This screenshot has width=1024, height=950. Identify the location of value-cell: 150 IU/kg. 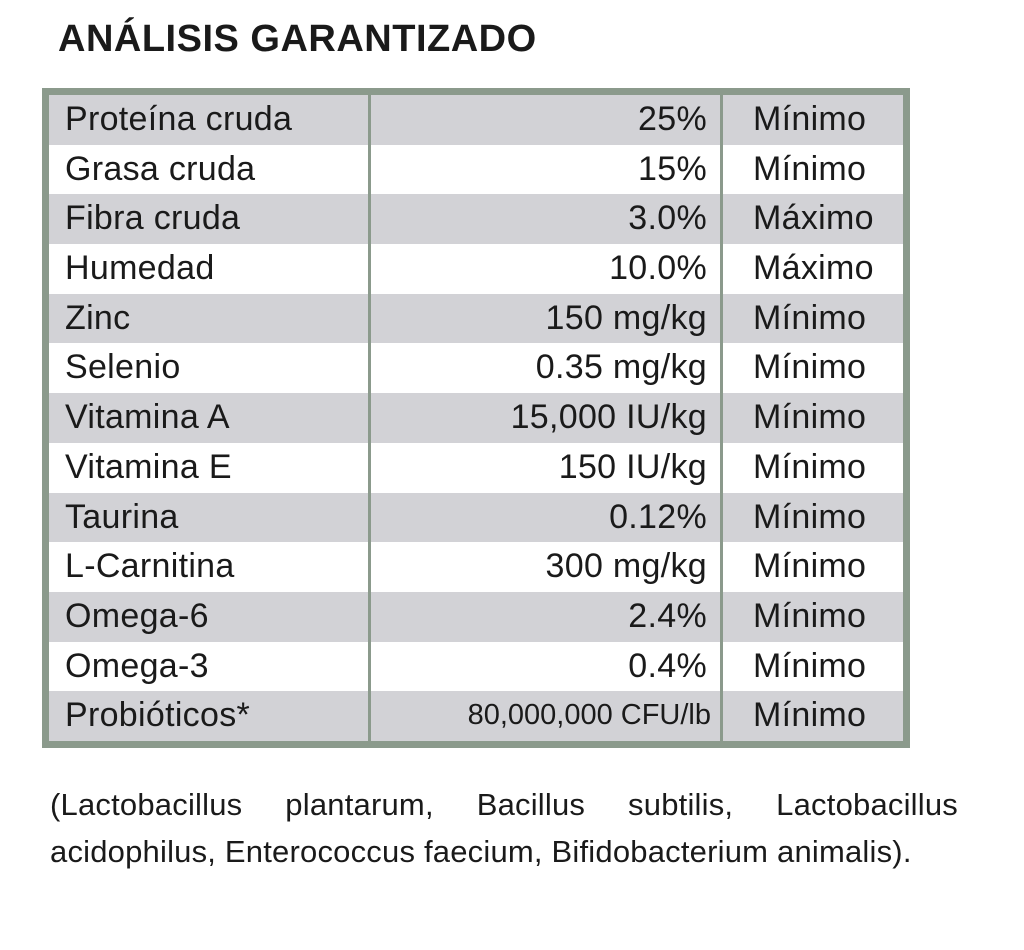
(547, 467).